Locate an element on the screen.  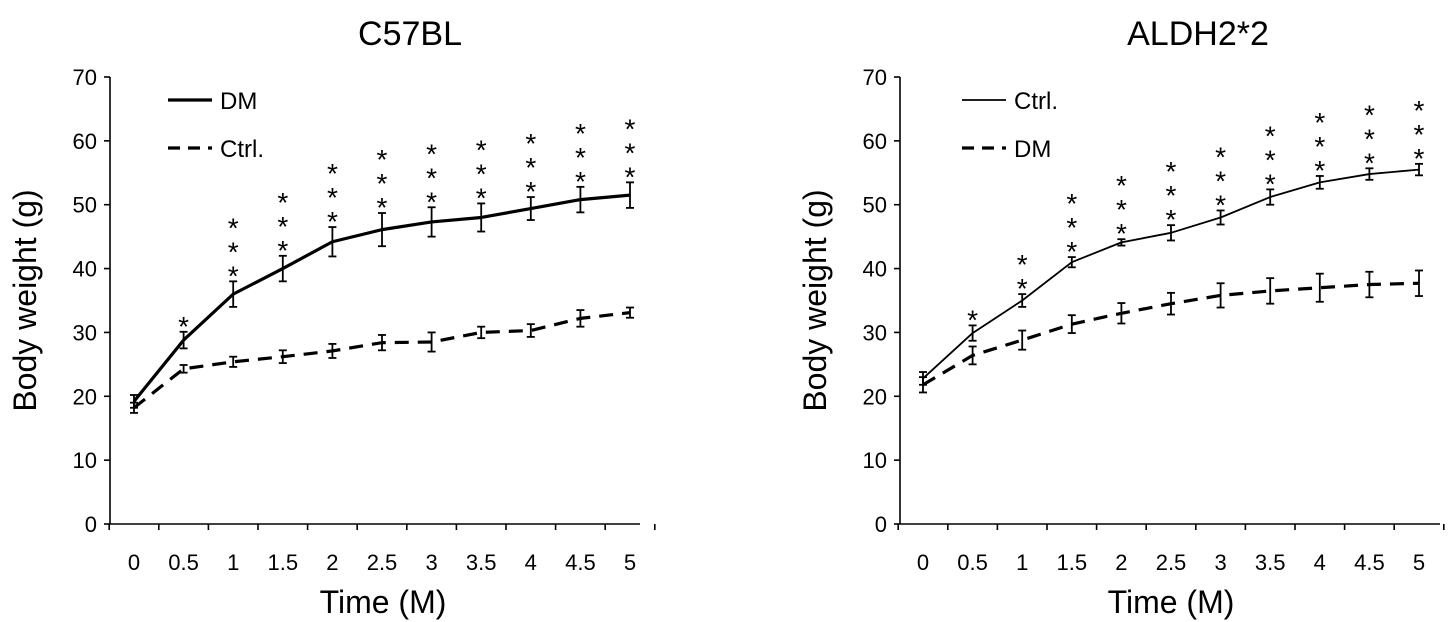
chart-title: C57BL is located at coordinates (410, 34).